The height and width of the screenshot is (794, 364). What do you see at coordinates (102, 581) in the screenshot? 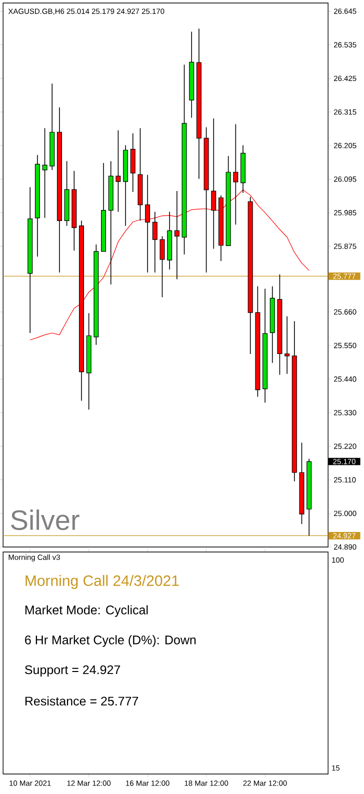
I see `text: Morning Call 24/3/2021` at bounding box center [102, 581].